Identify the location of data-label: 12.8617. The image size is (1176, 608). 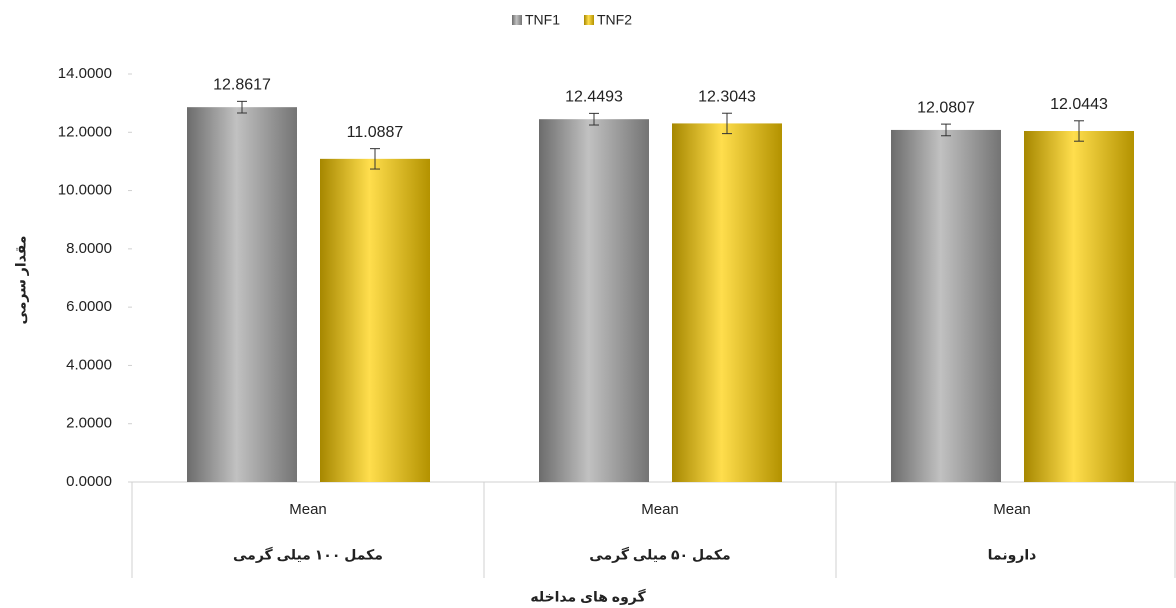
(242, 85).